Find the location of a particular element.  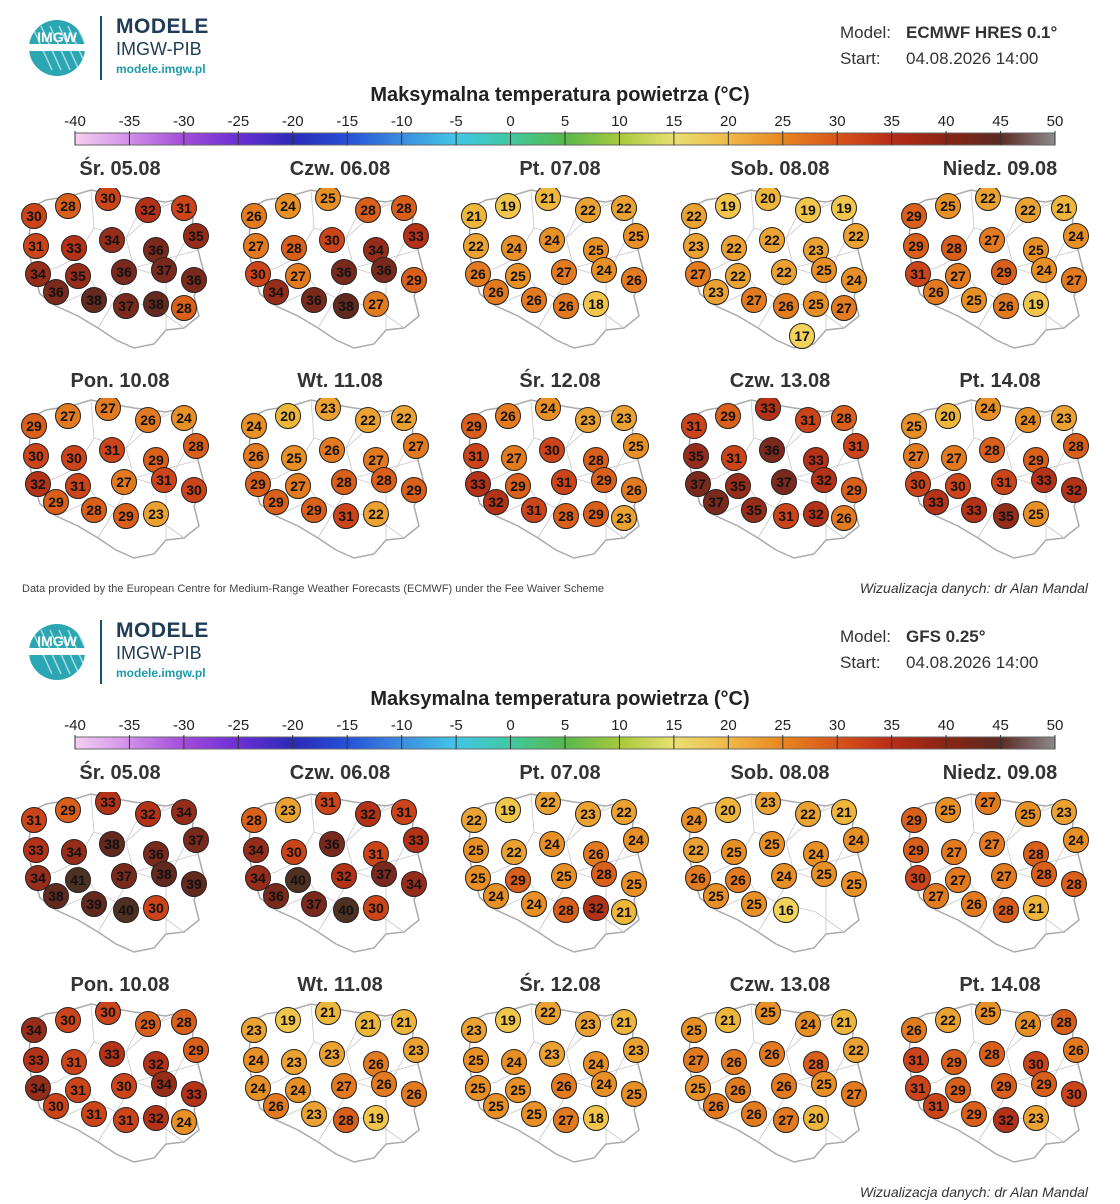

temperature-marker: 20 is located at coordinates (288, 416).